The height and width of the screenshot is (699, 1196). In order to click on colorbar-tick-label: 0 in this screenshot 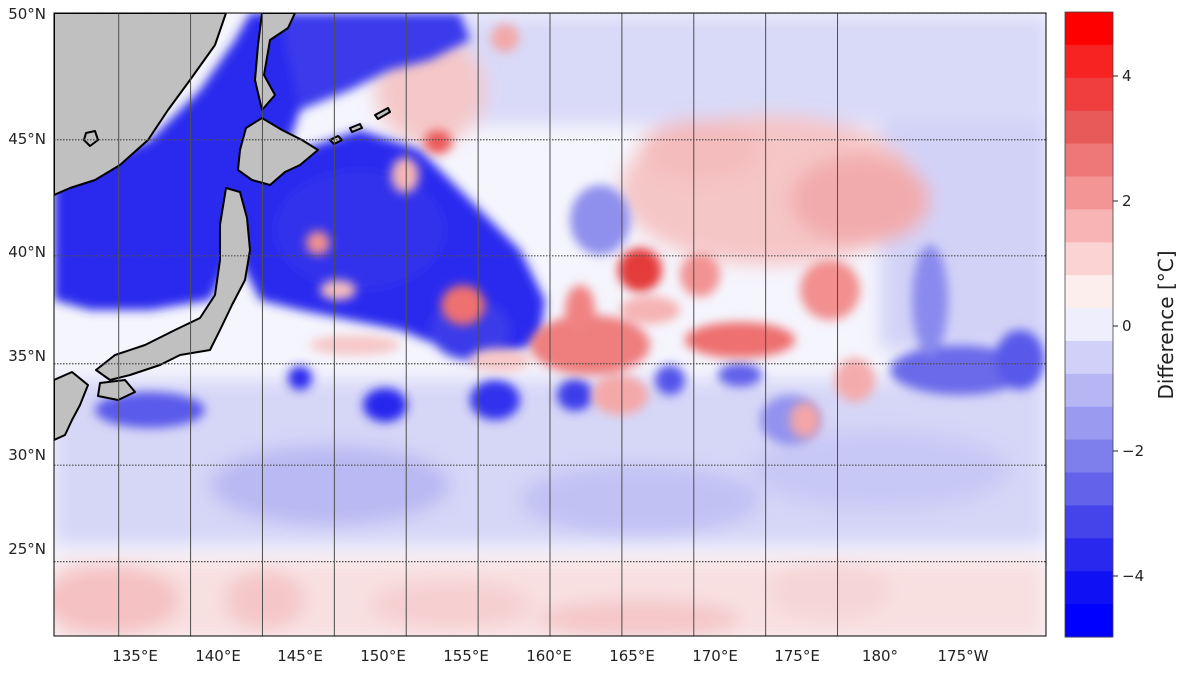, I will do `click(1127, 326)`.